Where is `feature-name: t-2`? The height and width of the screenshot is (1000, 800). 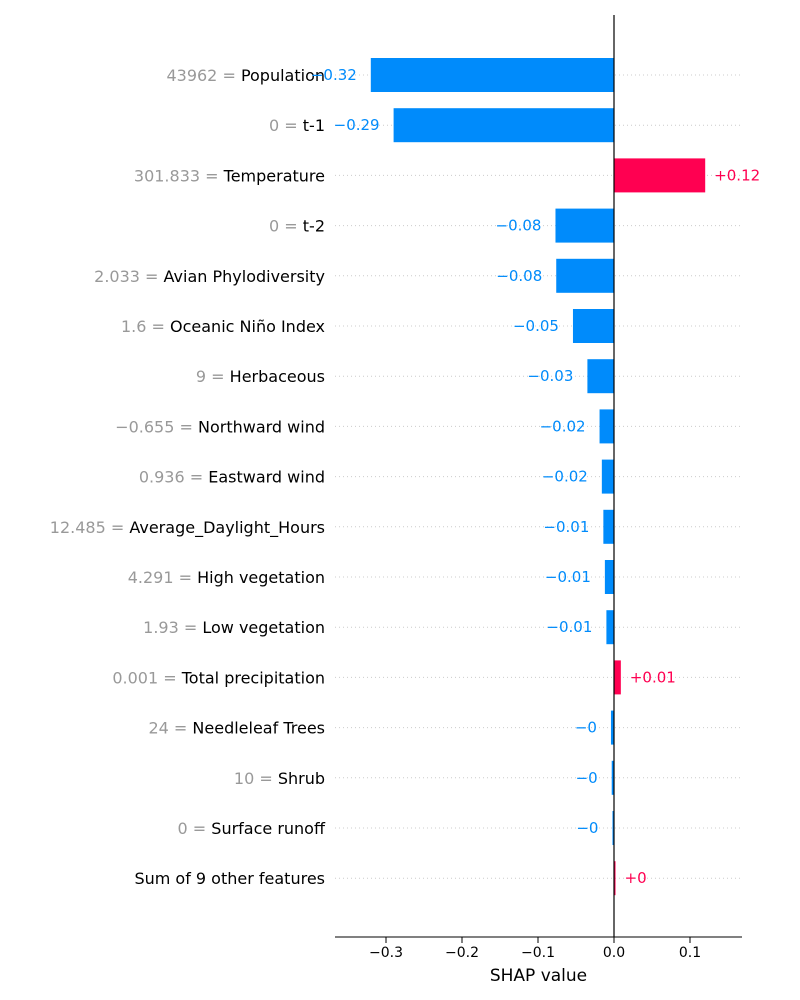 feature-name: t-2 is located at coordinates (314, 226).